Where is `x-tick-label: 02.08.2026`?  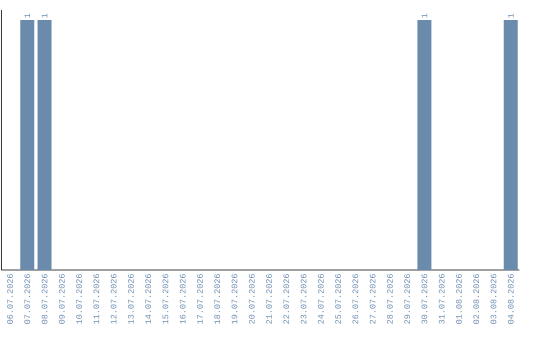 x-tick-label: 02.08.2026 is located at coordinates (476, 299).